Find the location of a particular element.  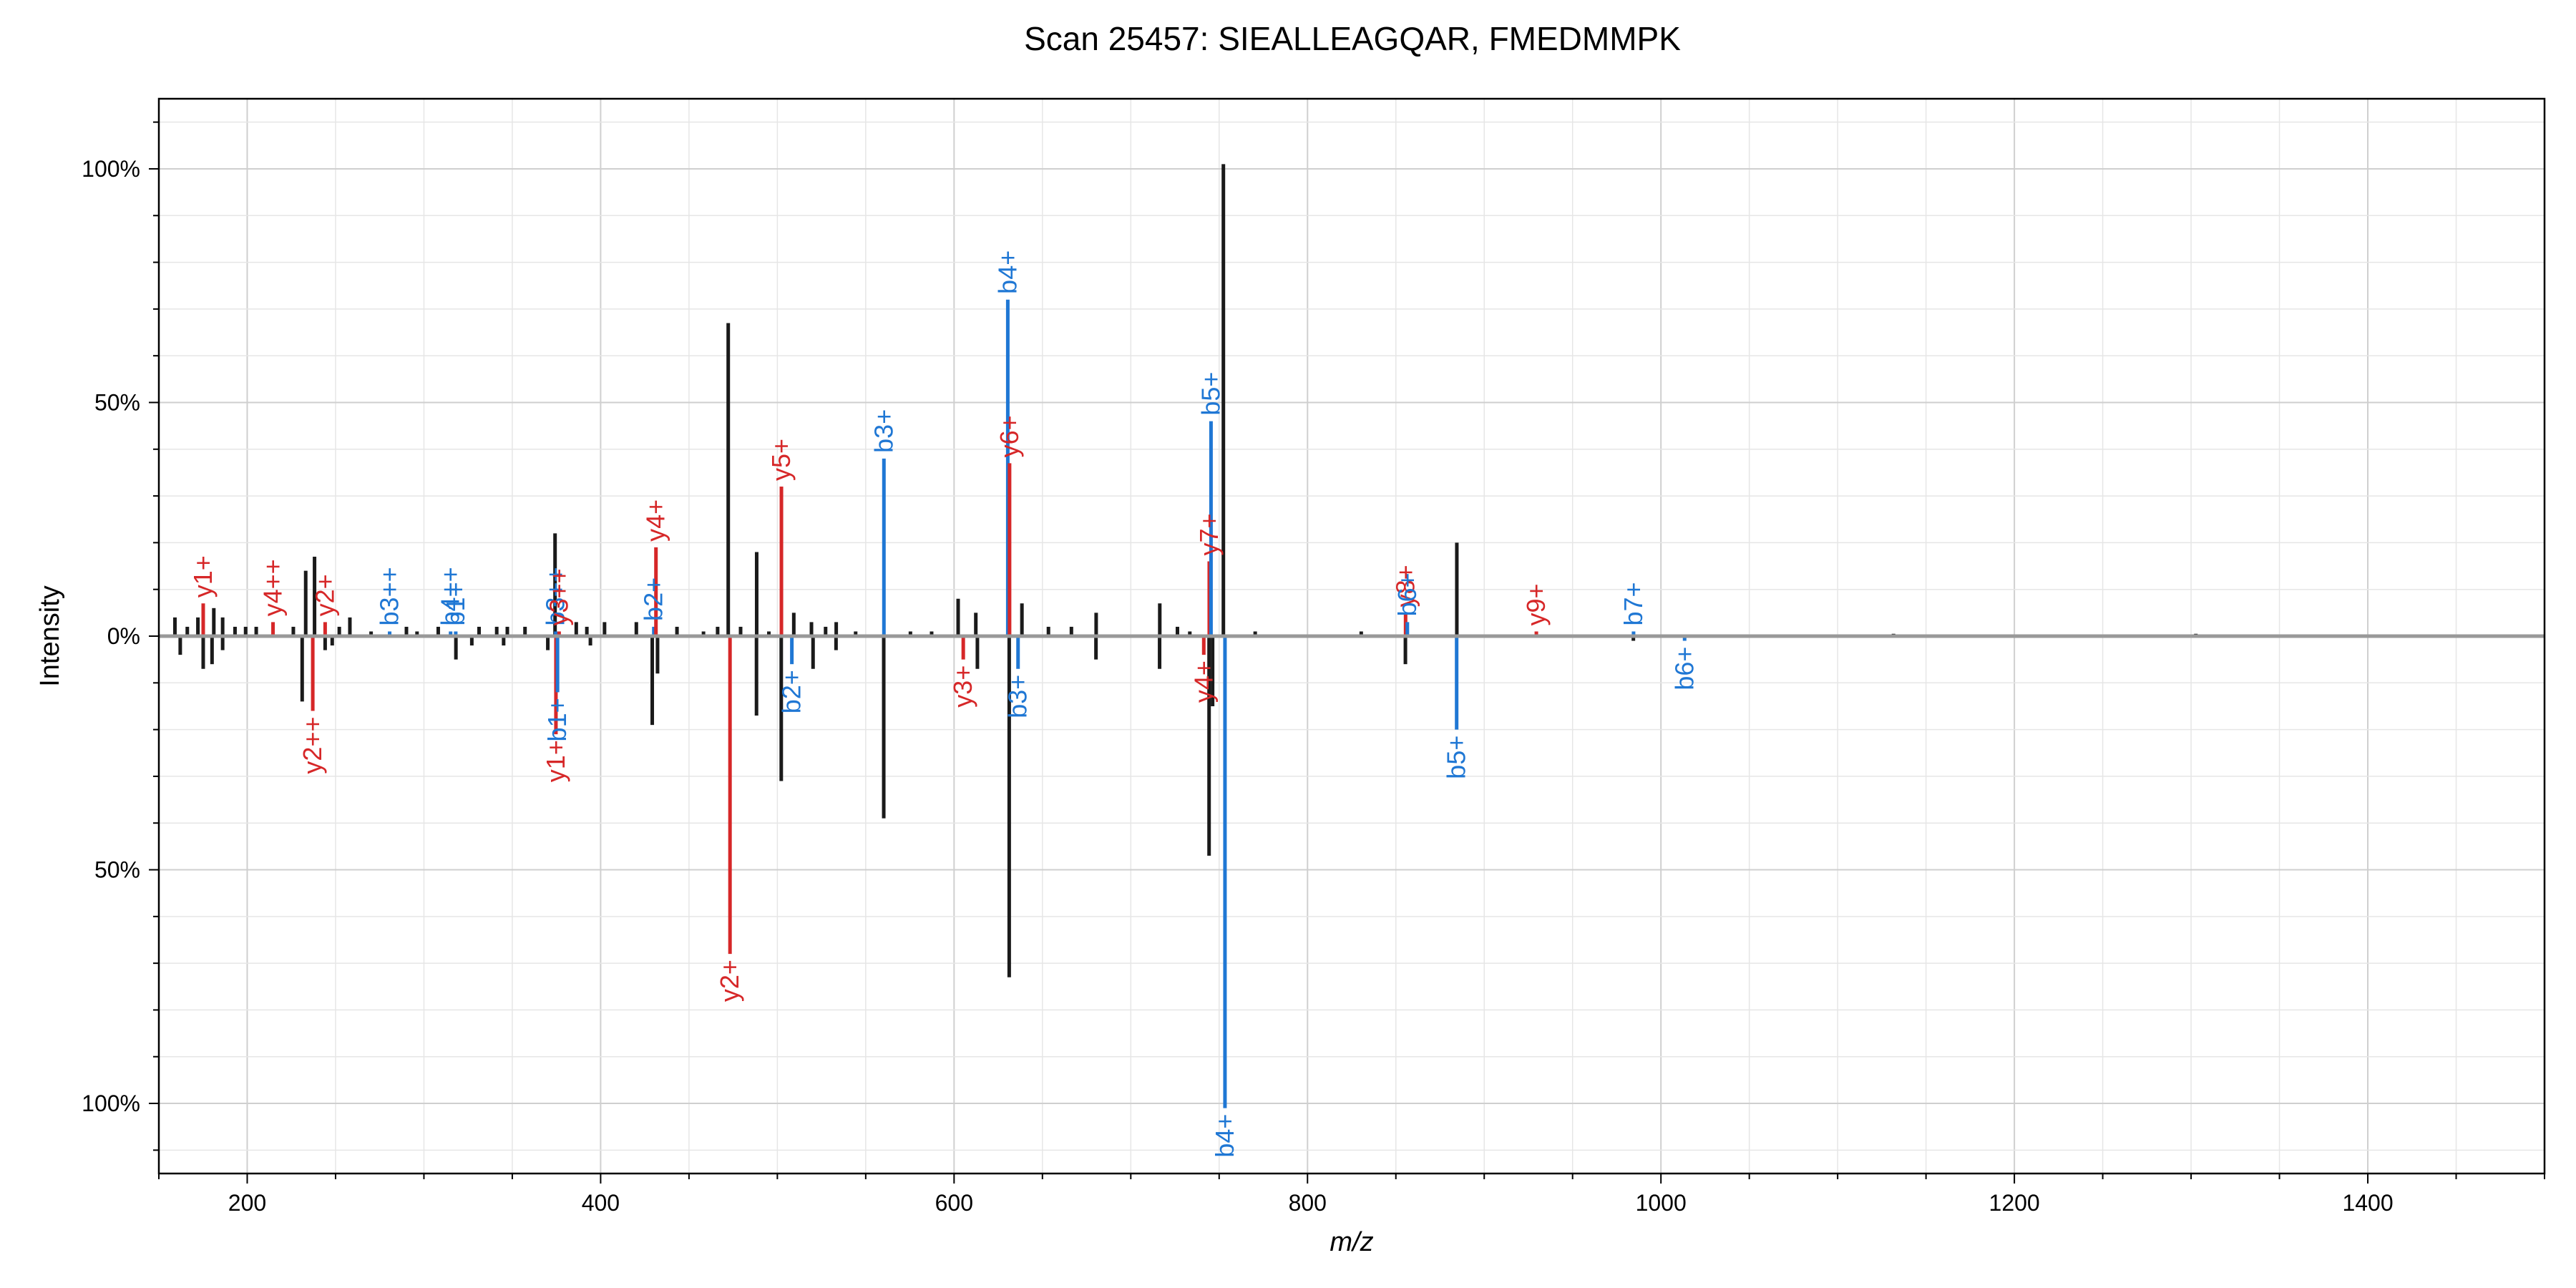

bottom-ion-label: y1+ is located at coordinates (555, 761).